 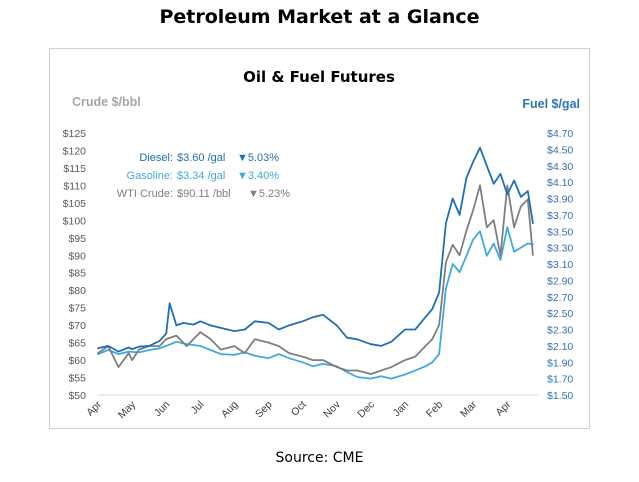 What do you see at coordinates (560, 183) in the screenshot?
I see `y-right-tick-label: $4.10` at bounding box center [560, 183].